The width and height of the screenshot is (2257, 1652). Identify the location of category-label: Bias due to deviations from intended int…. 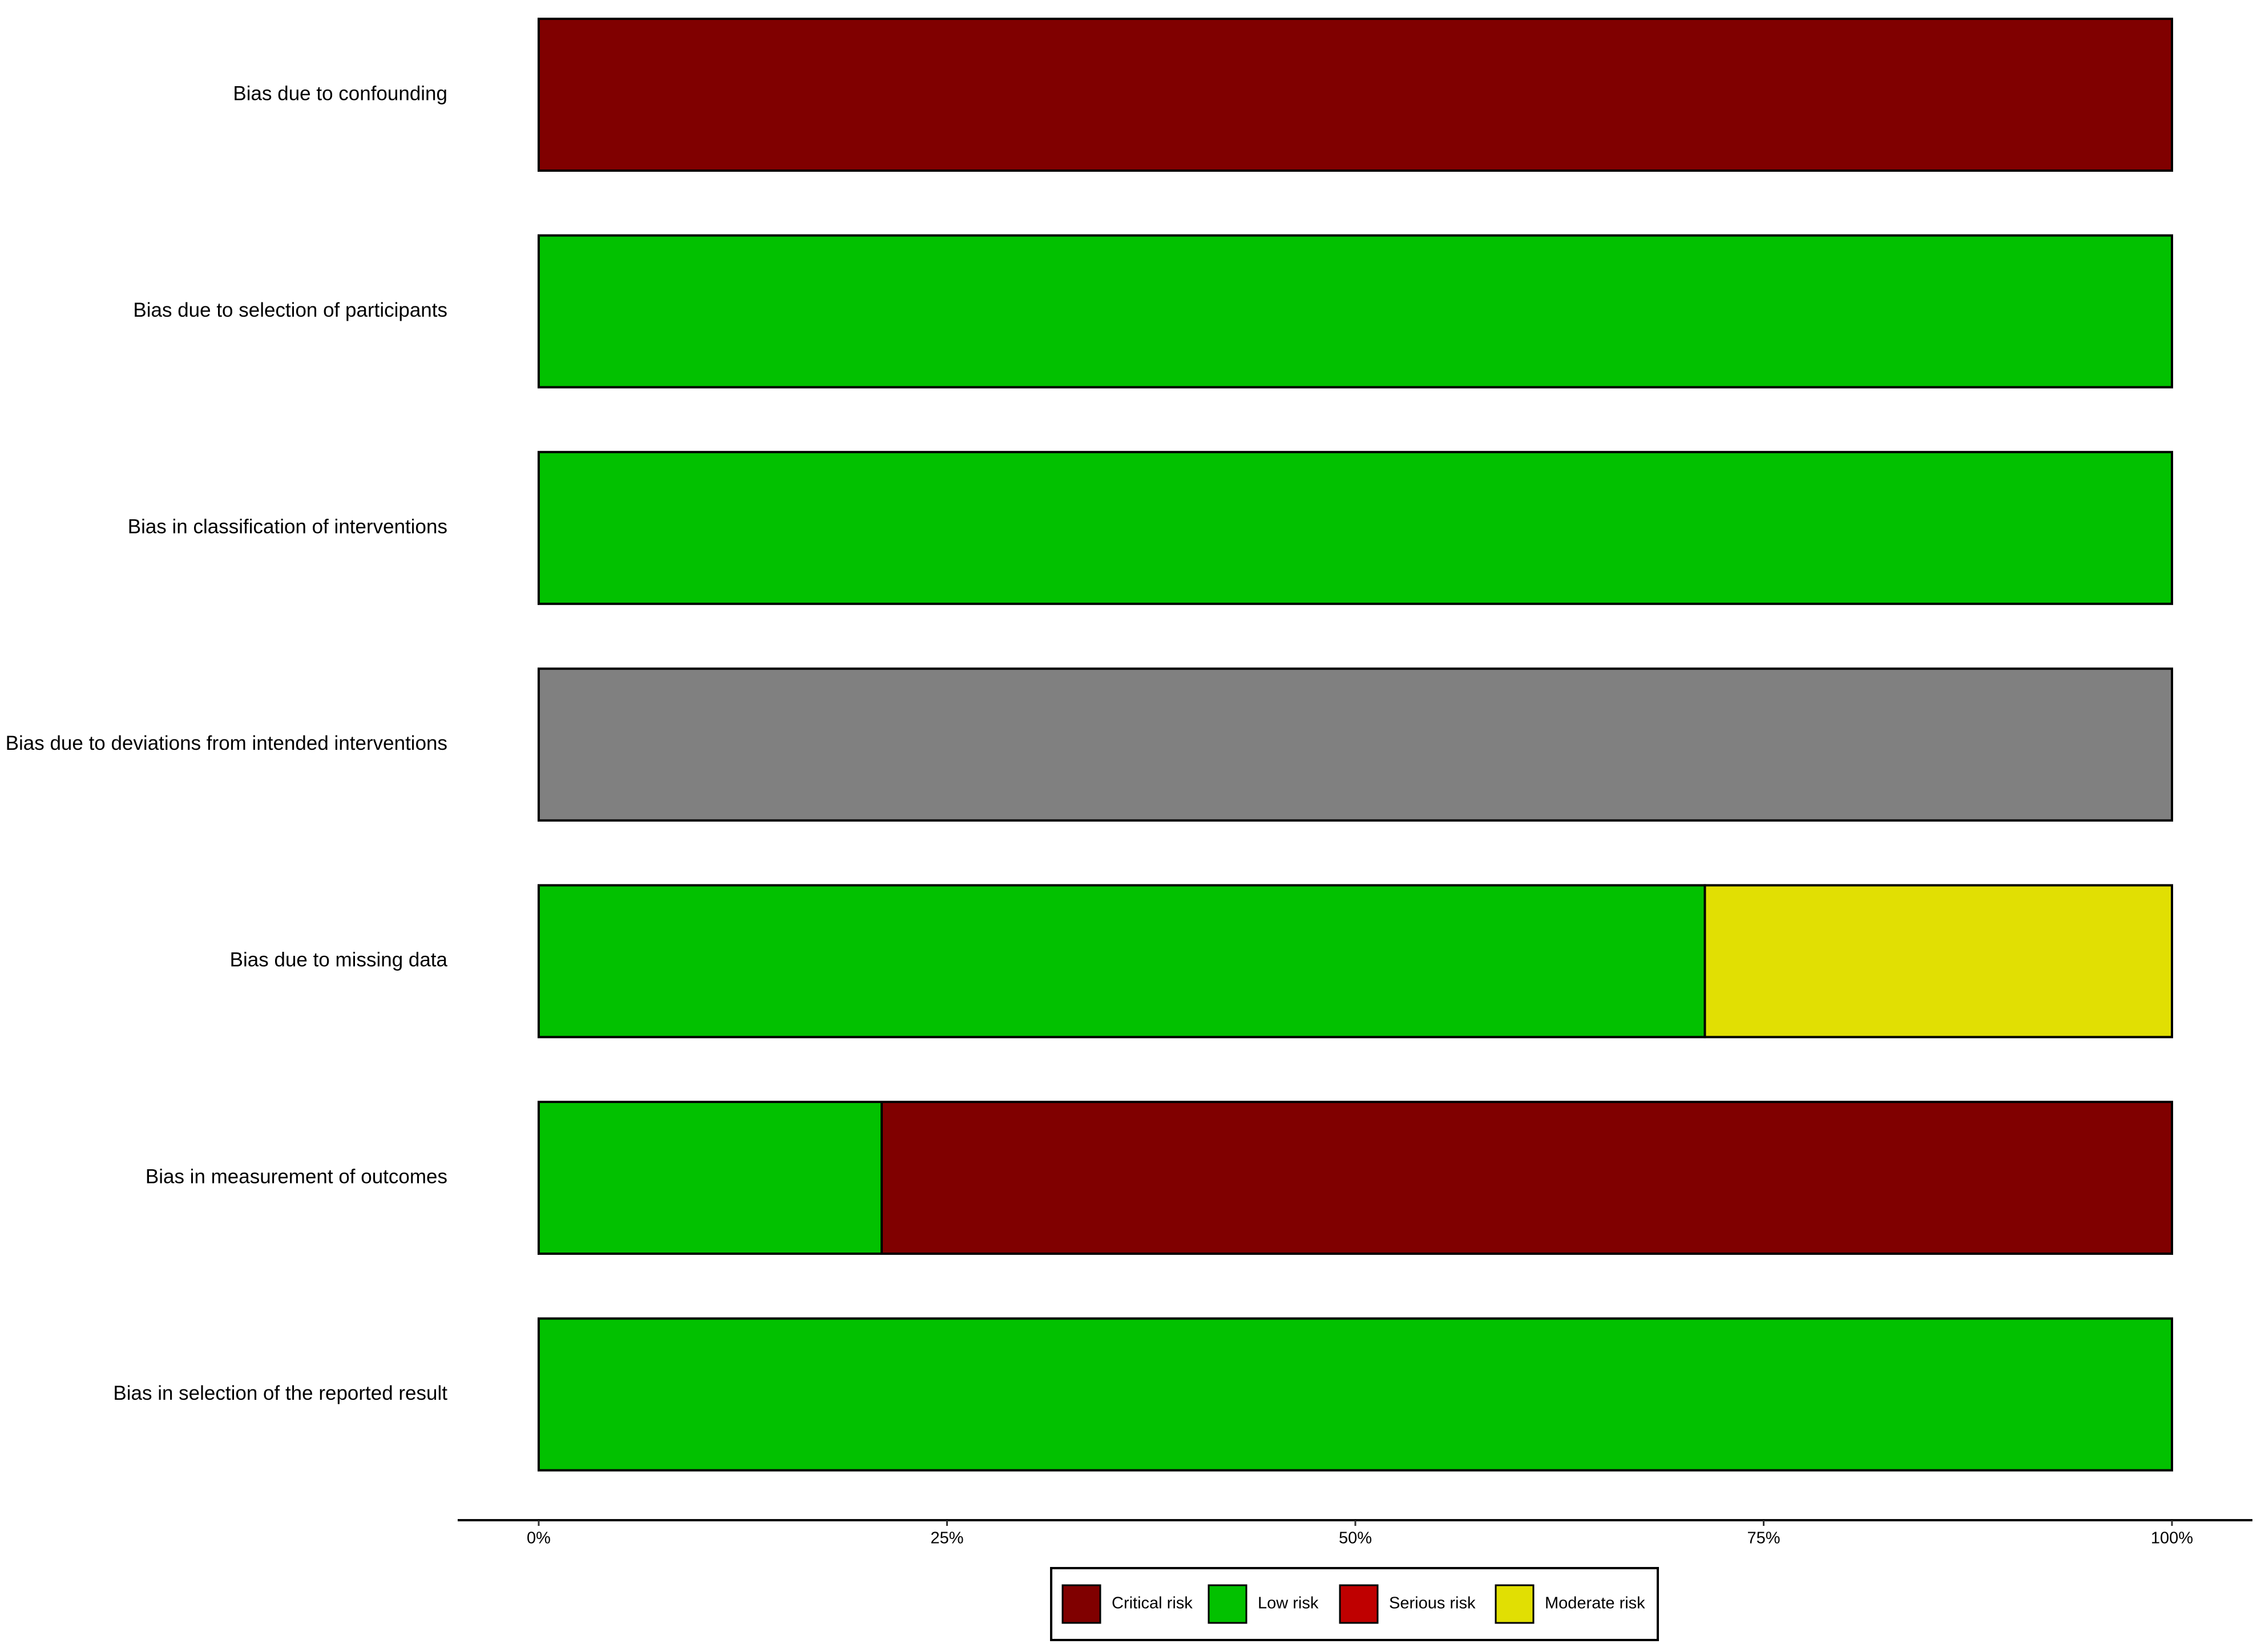
(227, 743).